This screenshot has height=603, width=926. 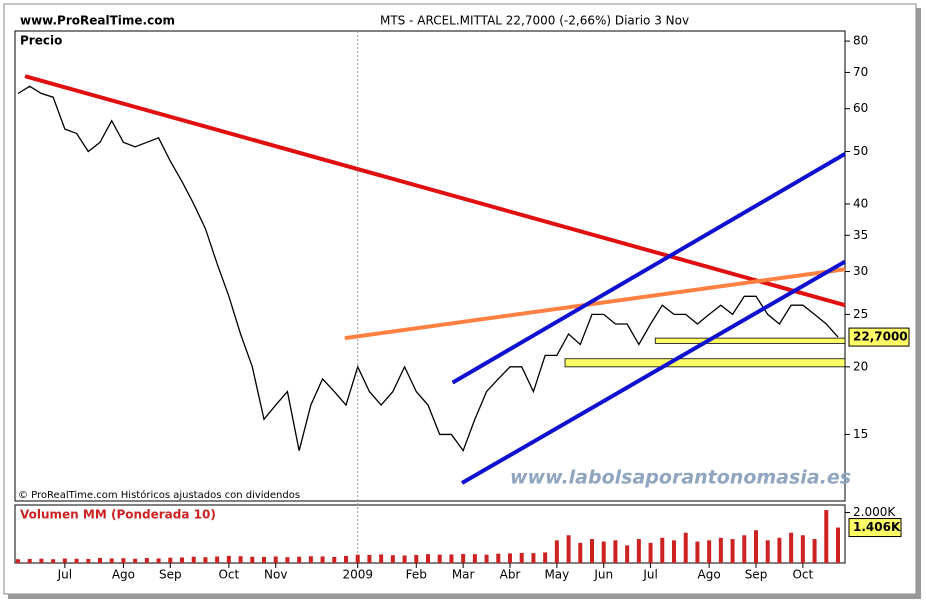 I want to click on x-tick-label: Mar, so click(x=463, y=575).